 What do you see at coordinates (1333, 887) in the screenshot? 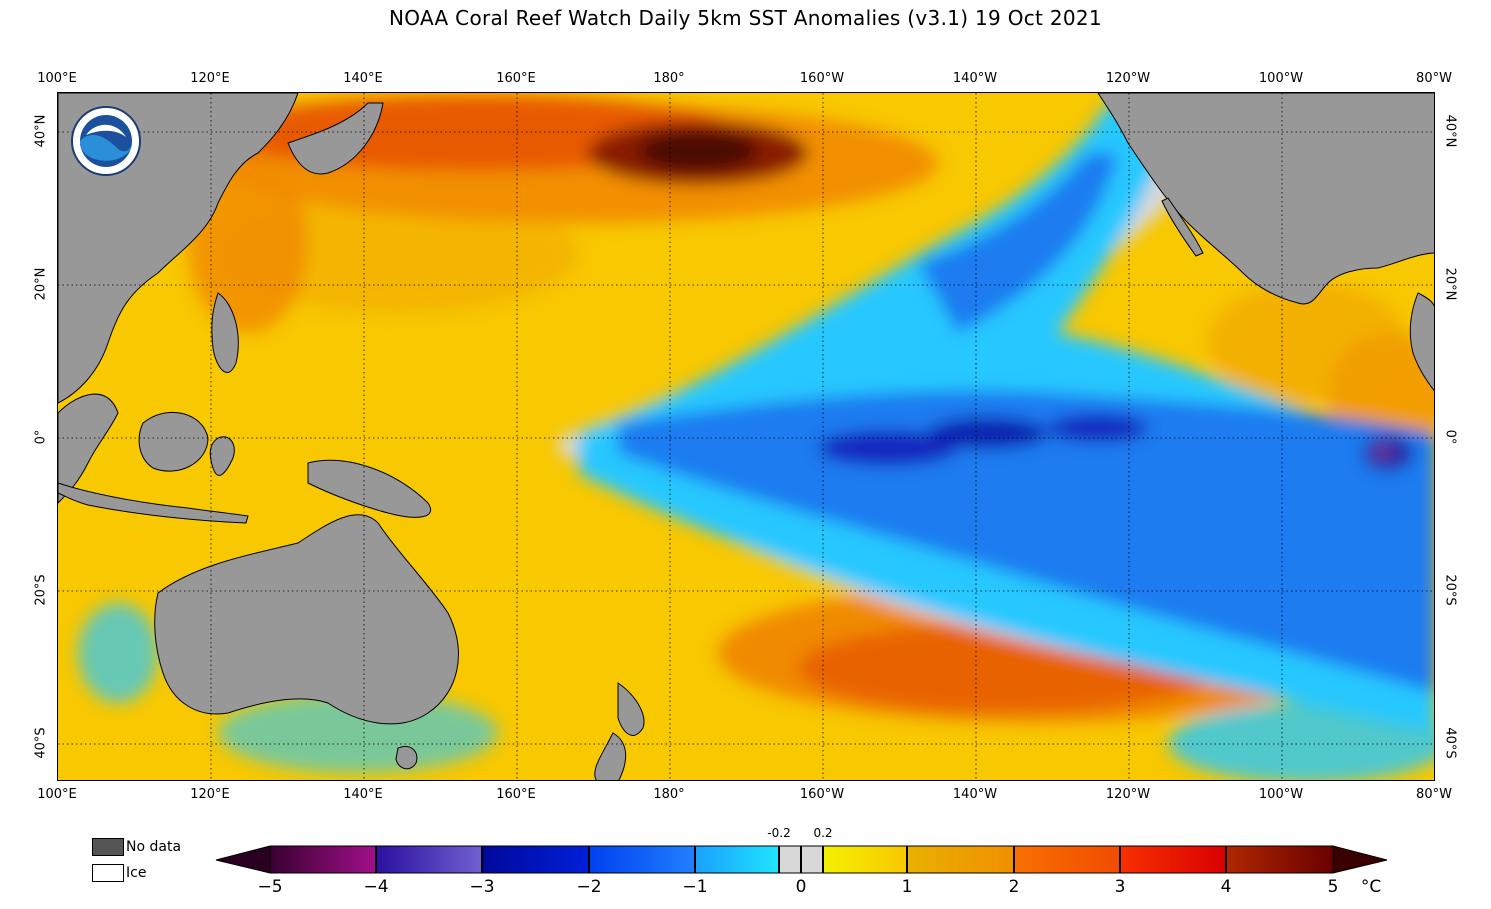
I see `colorbar-tick: 5` at bounding box center [1333, 887].